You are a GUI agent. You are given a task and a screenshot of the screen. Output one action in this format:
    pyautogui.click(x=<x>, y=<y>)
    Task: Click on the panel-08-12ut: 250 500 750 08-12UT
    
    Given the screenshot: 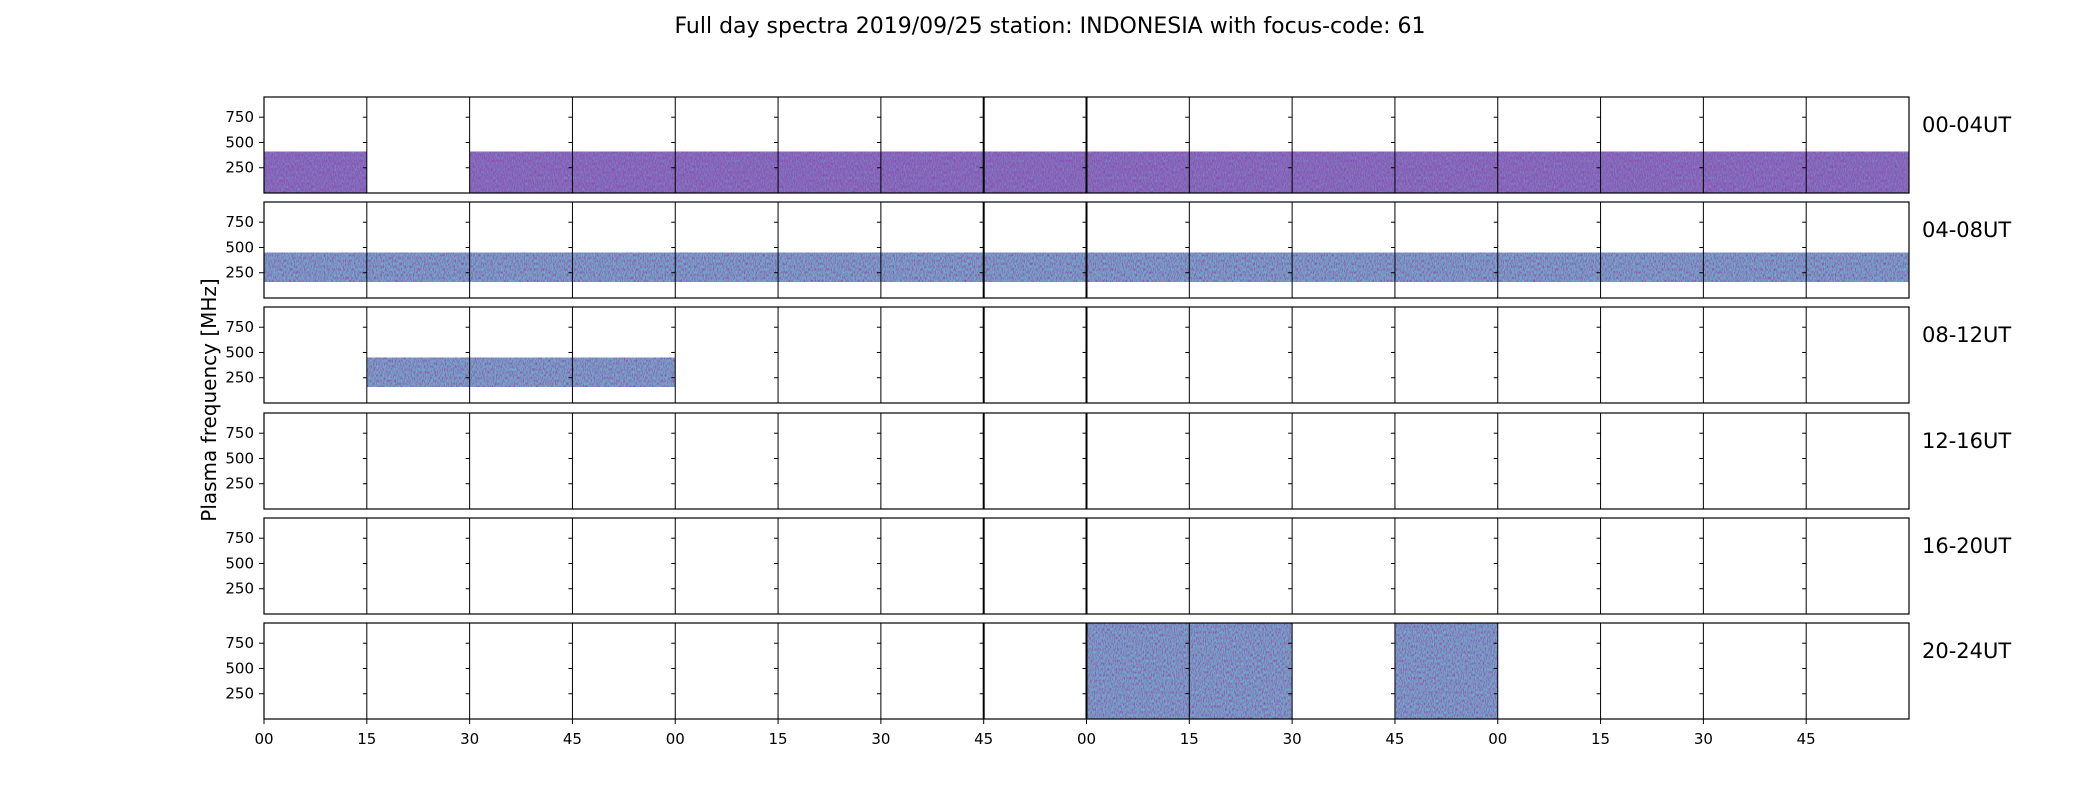 What is the action you would take?
    pyautogui.click(x=1118, y=355)
    